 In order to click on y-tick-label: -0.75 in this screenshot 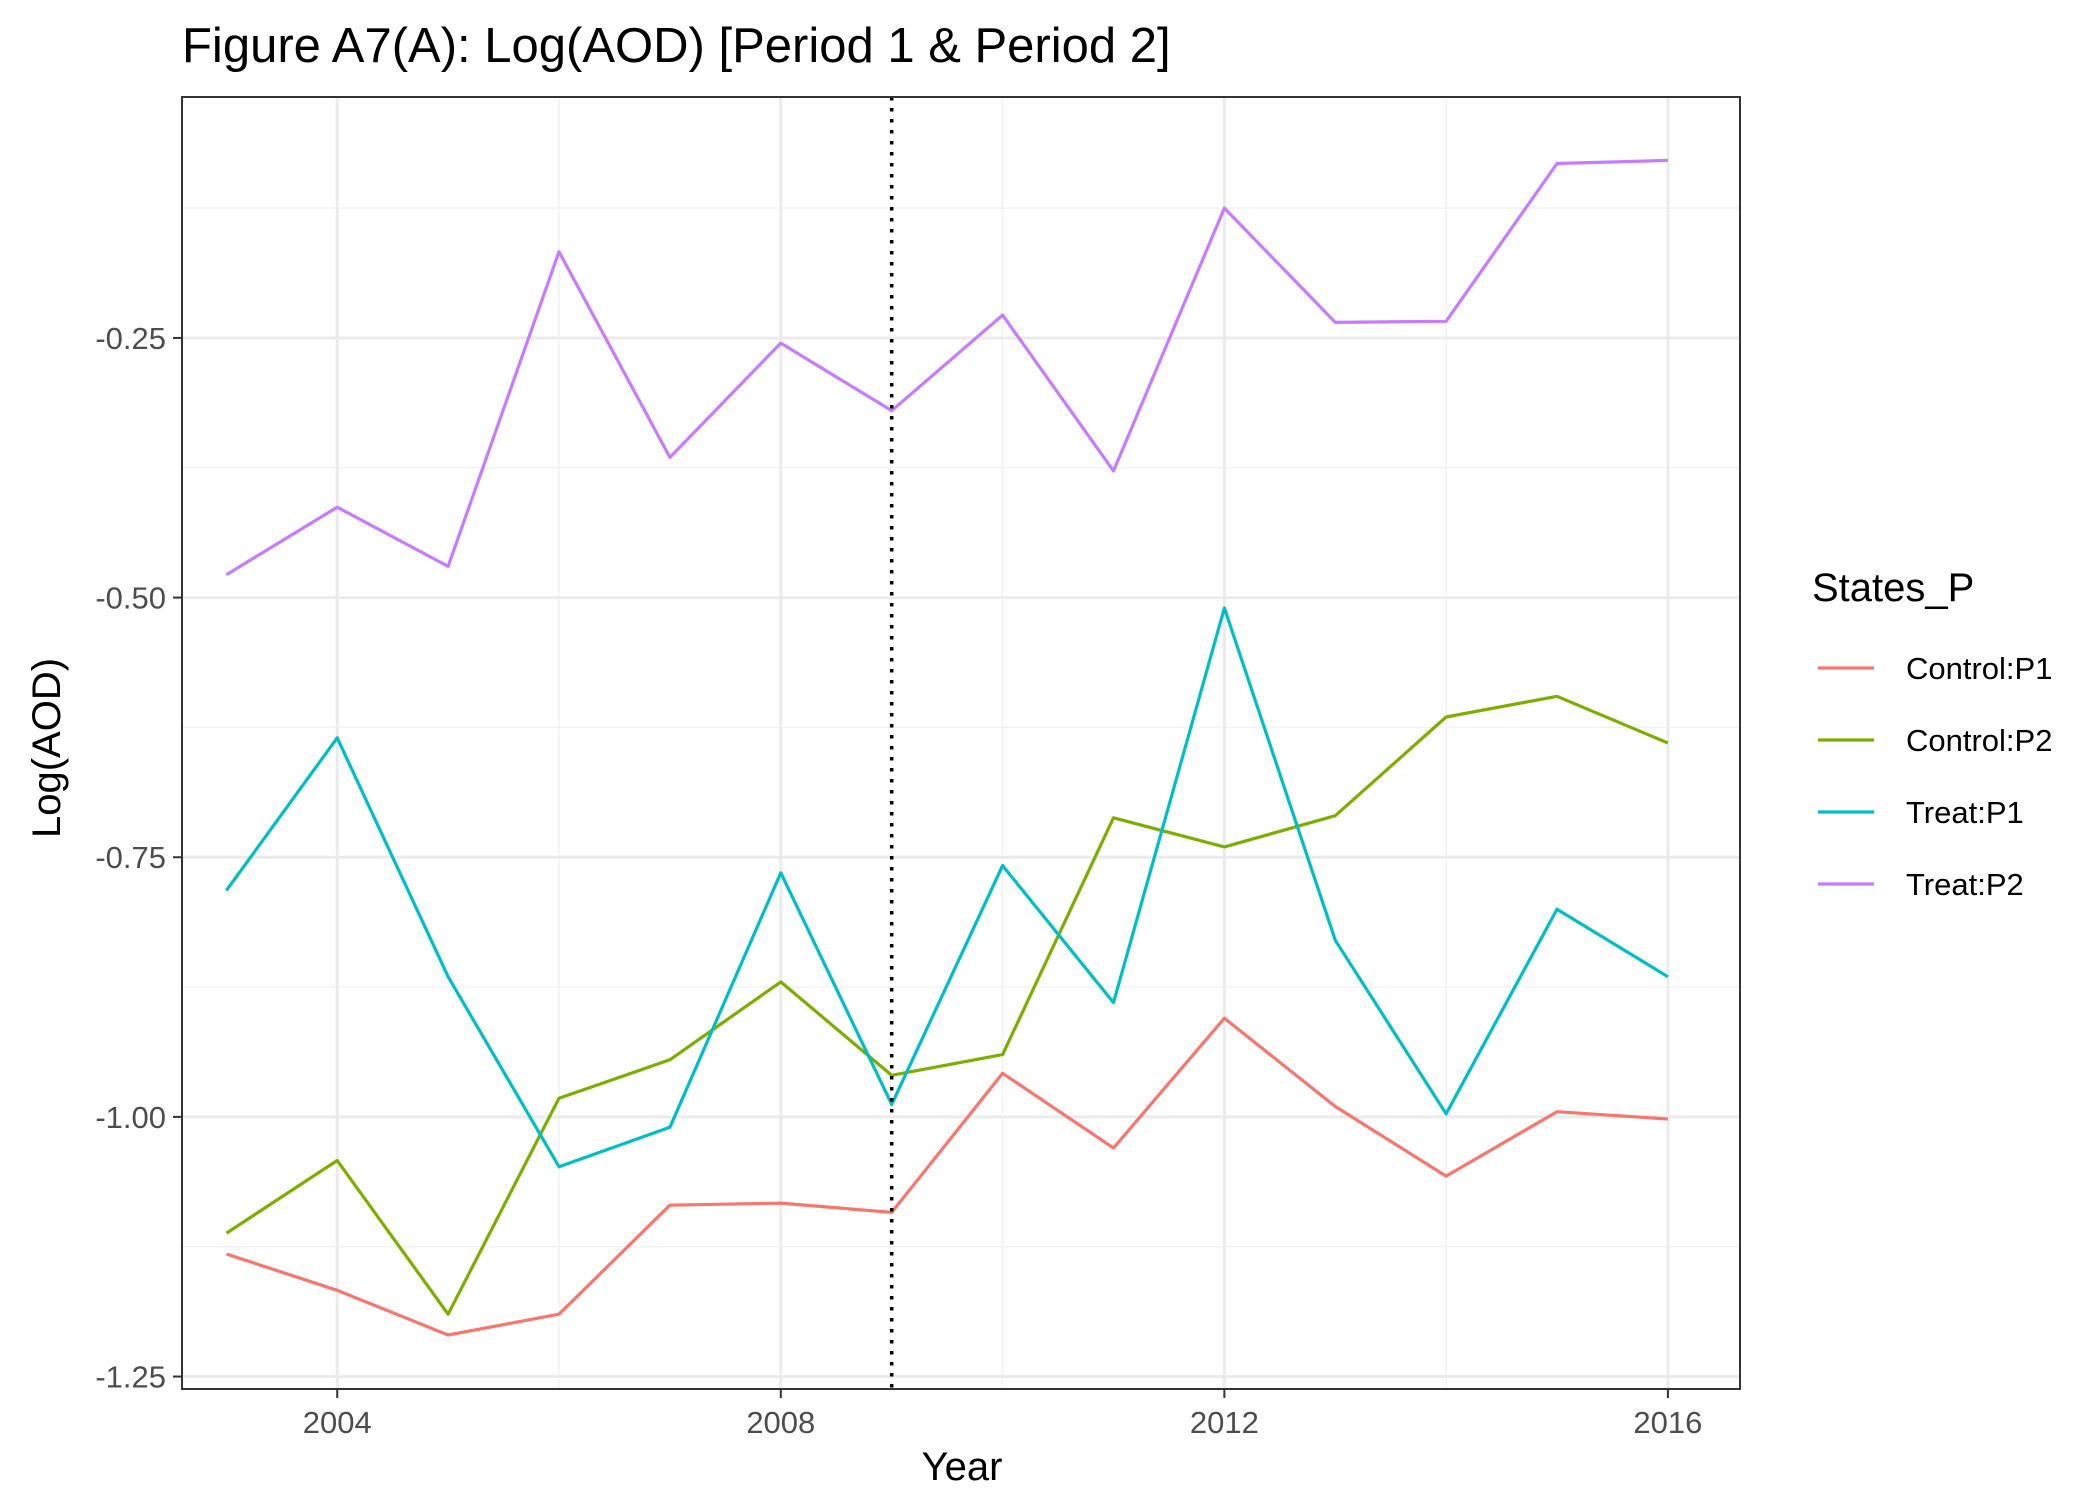, I will do `click(130, 857)`.